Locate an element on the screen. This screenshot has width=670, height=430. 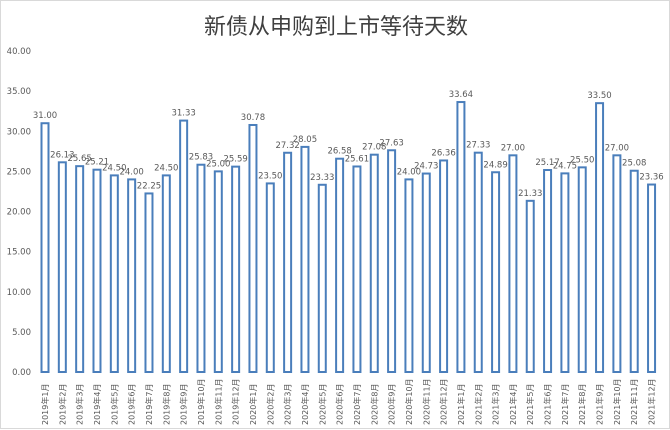
x-tick-label: 2020年8月 is located at coordinates (374, 404).